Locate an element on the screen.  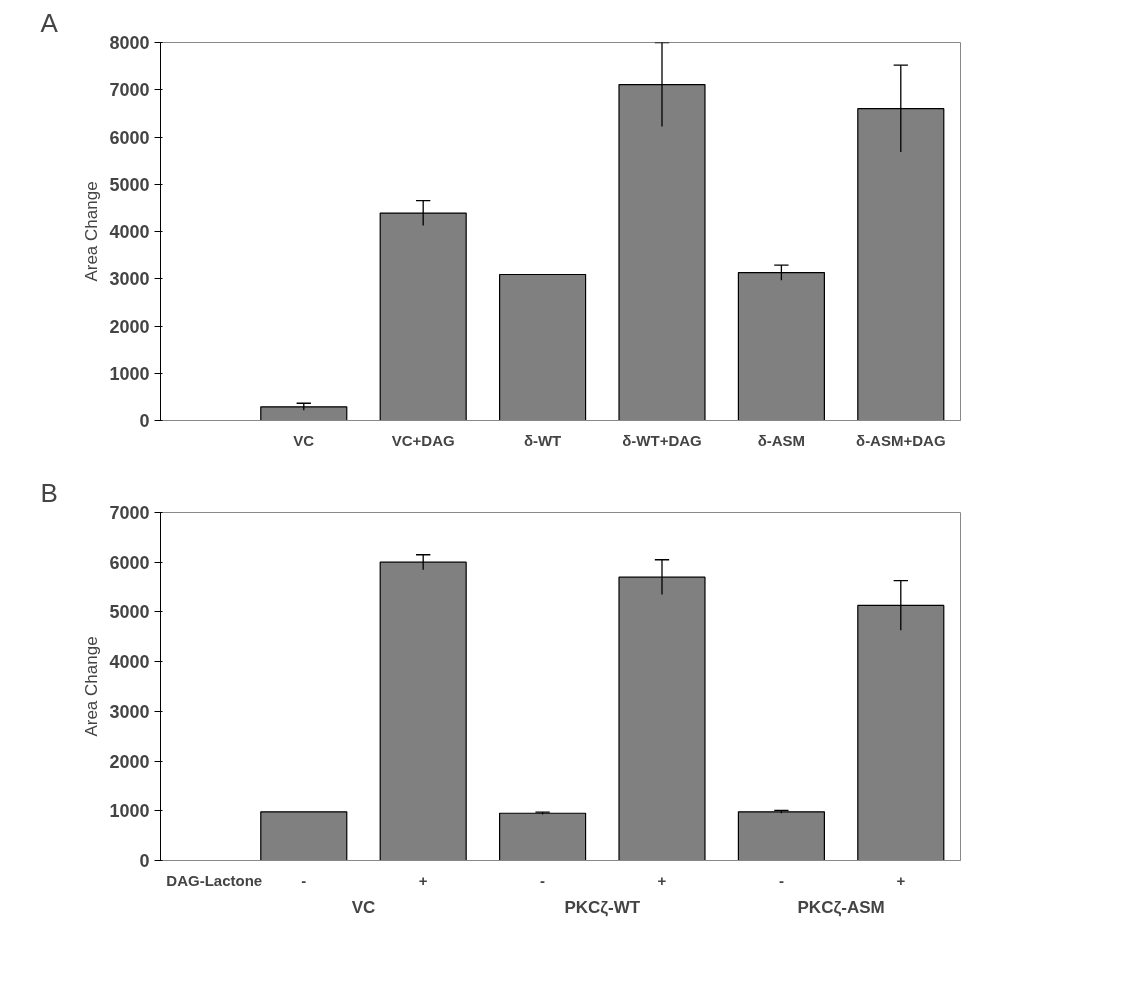
x-tick-label: VC is located at coordinates (304, 440).